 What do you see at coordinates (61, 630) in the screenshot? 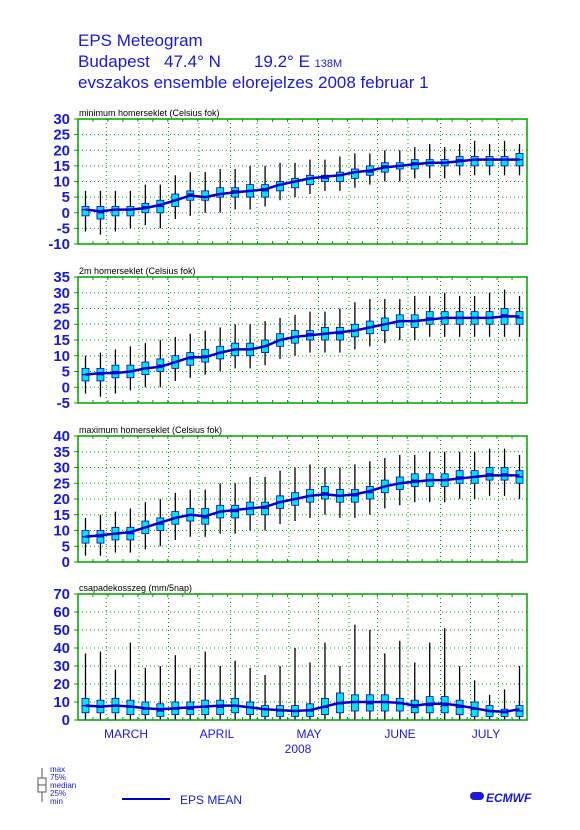
I see `y-tick-label: 50` at bounding box center [61, 630].